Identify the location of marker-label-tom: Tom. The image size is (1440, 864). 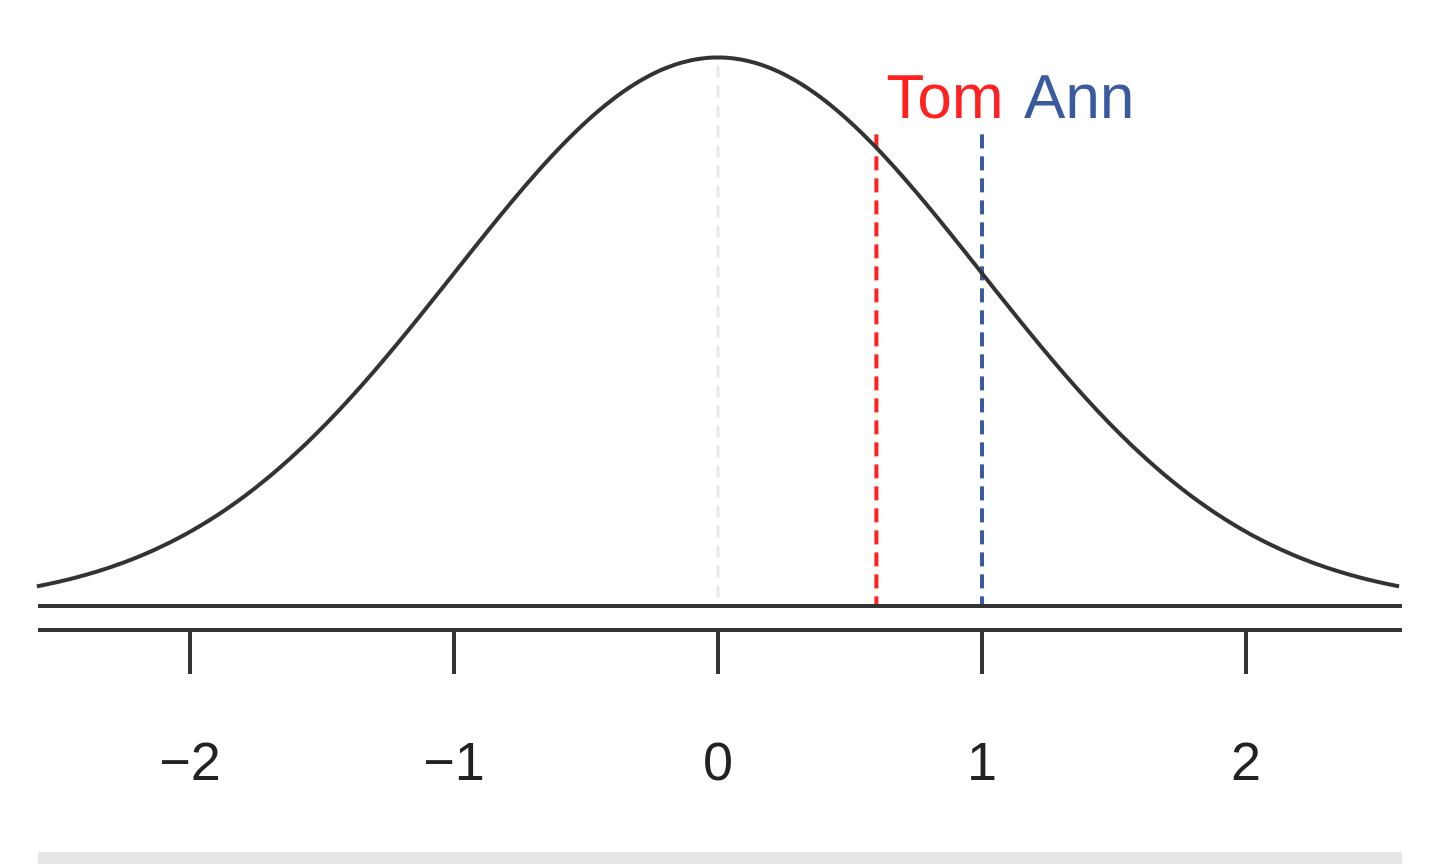
(944, 97).